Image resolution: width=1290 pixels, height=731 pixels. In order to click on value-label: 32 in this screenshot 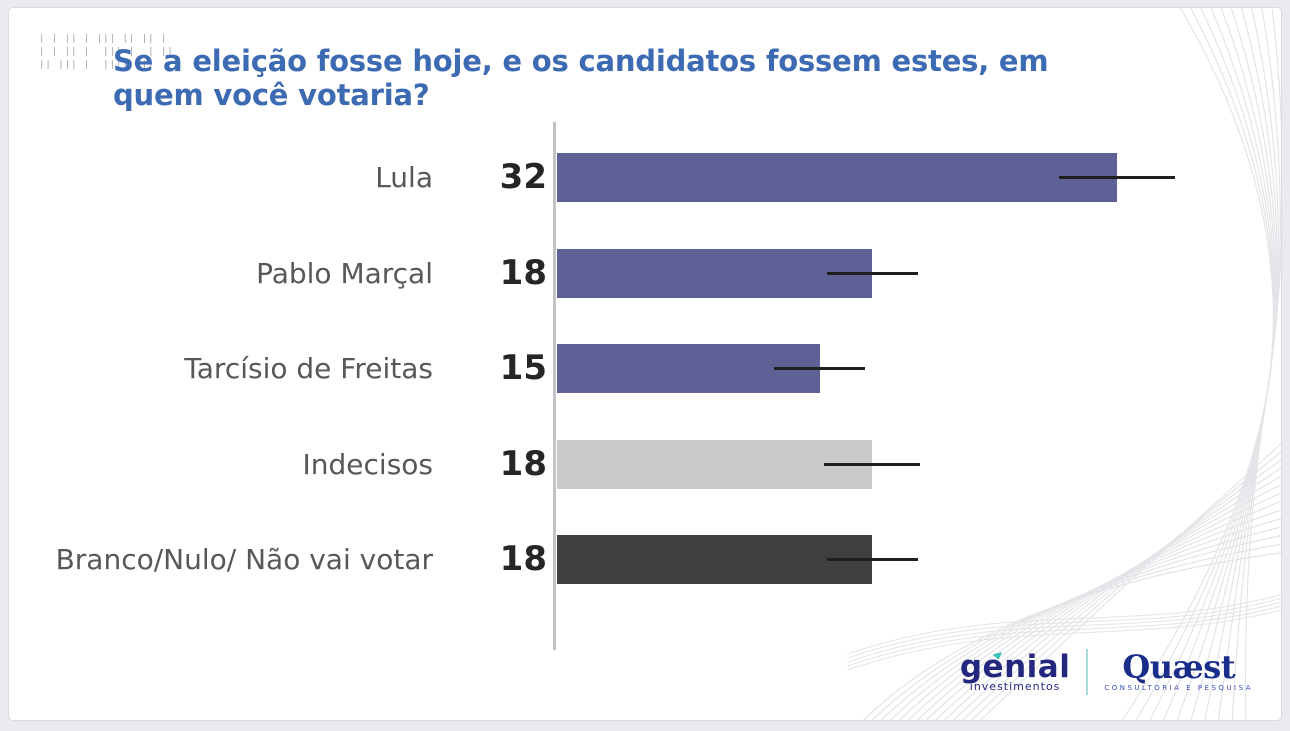, I will do `click(523, 177)`.